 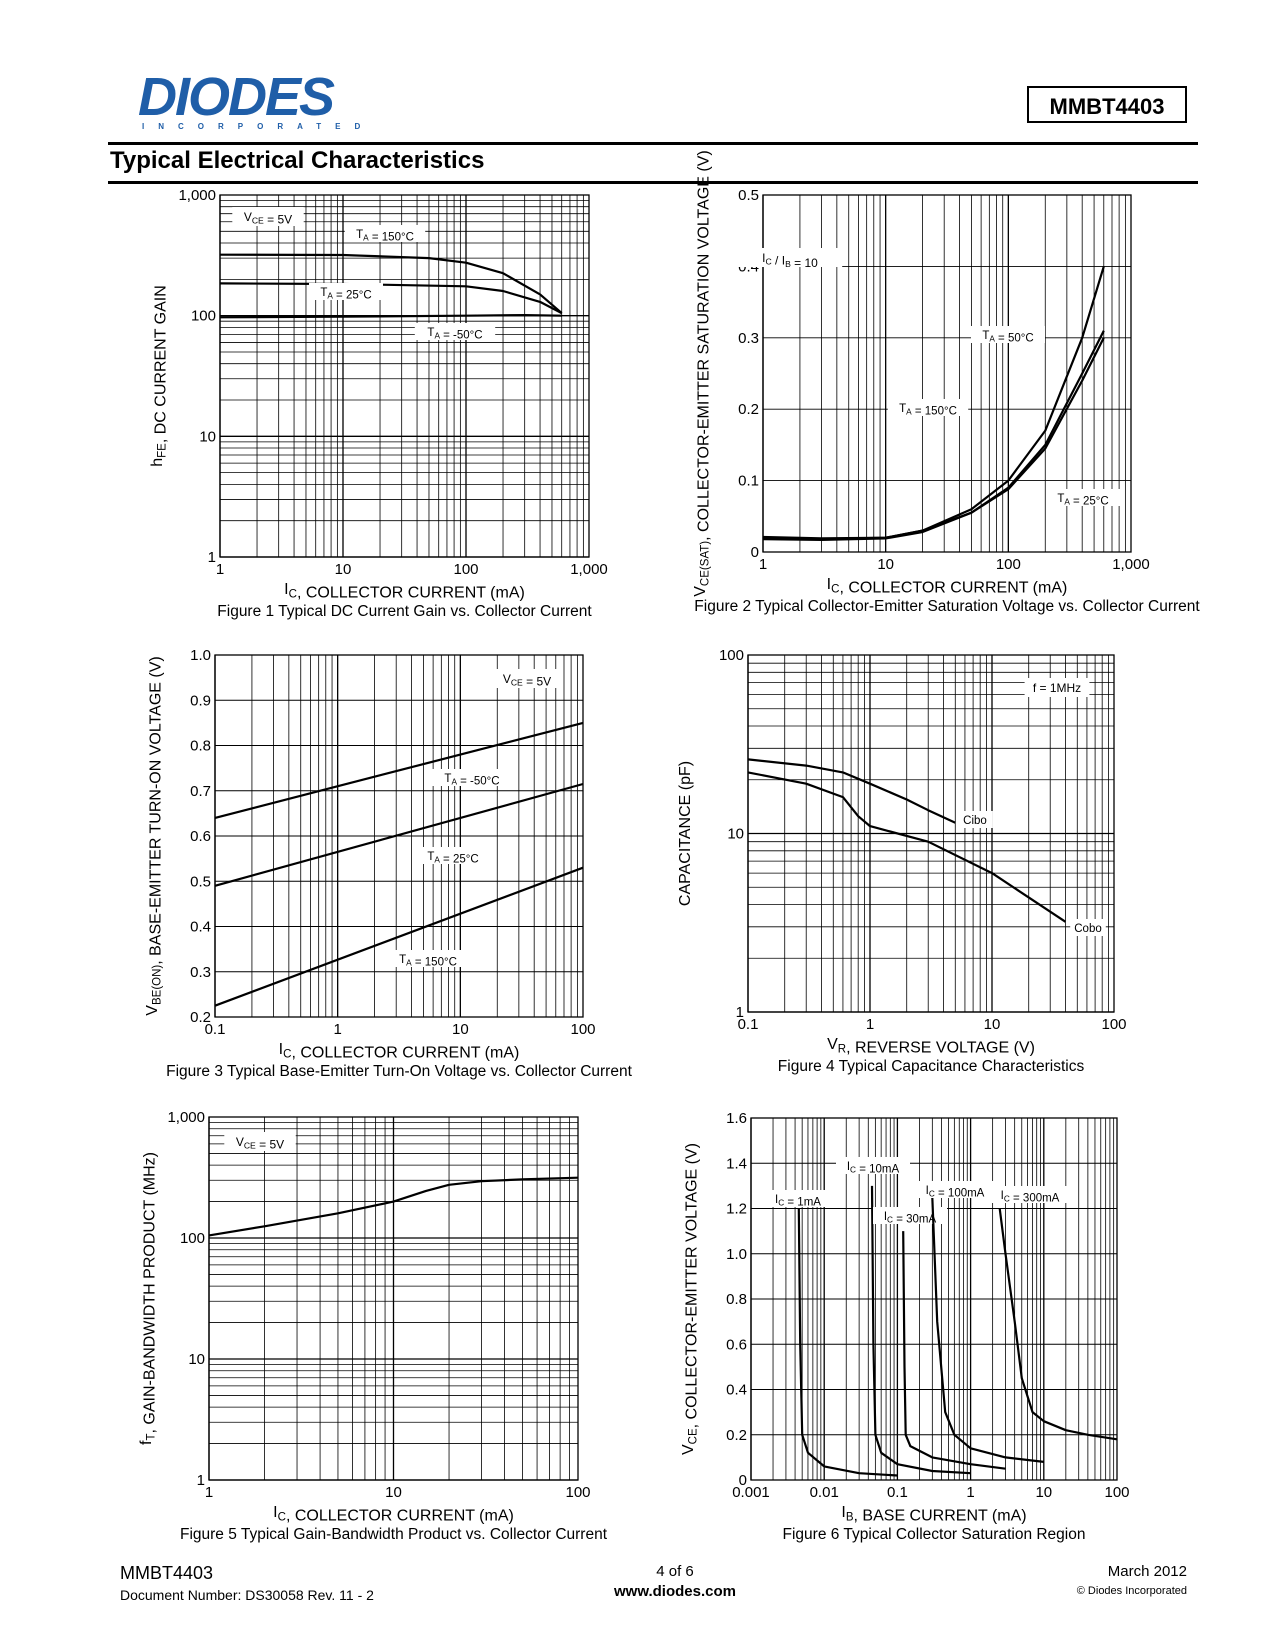 I want to click on series-label: Cobo, so click(x=1088, y=929).